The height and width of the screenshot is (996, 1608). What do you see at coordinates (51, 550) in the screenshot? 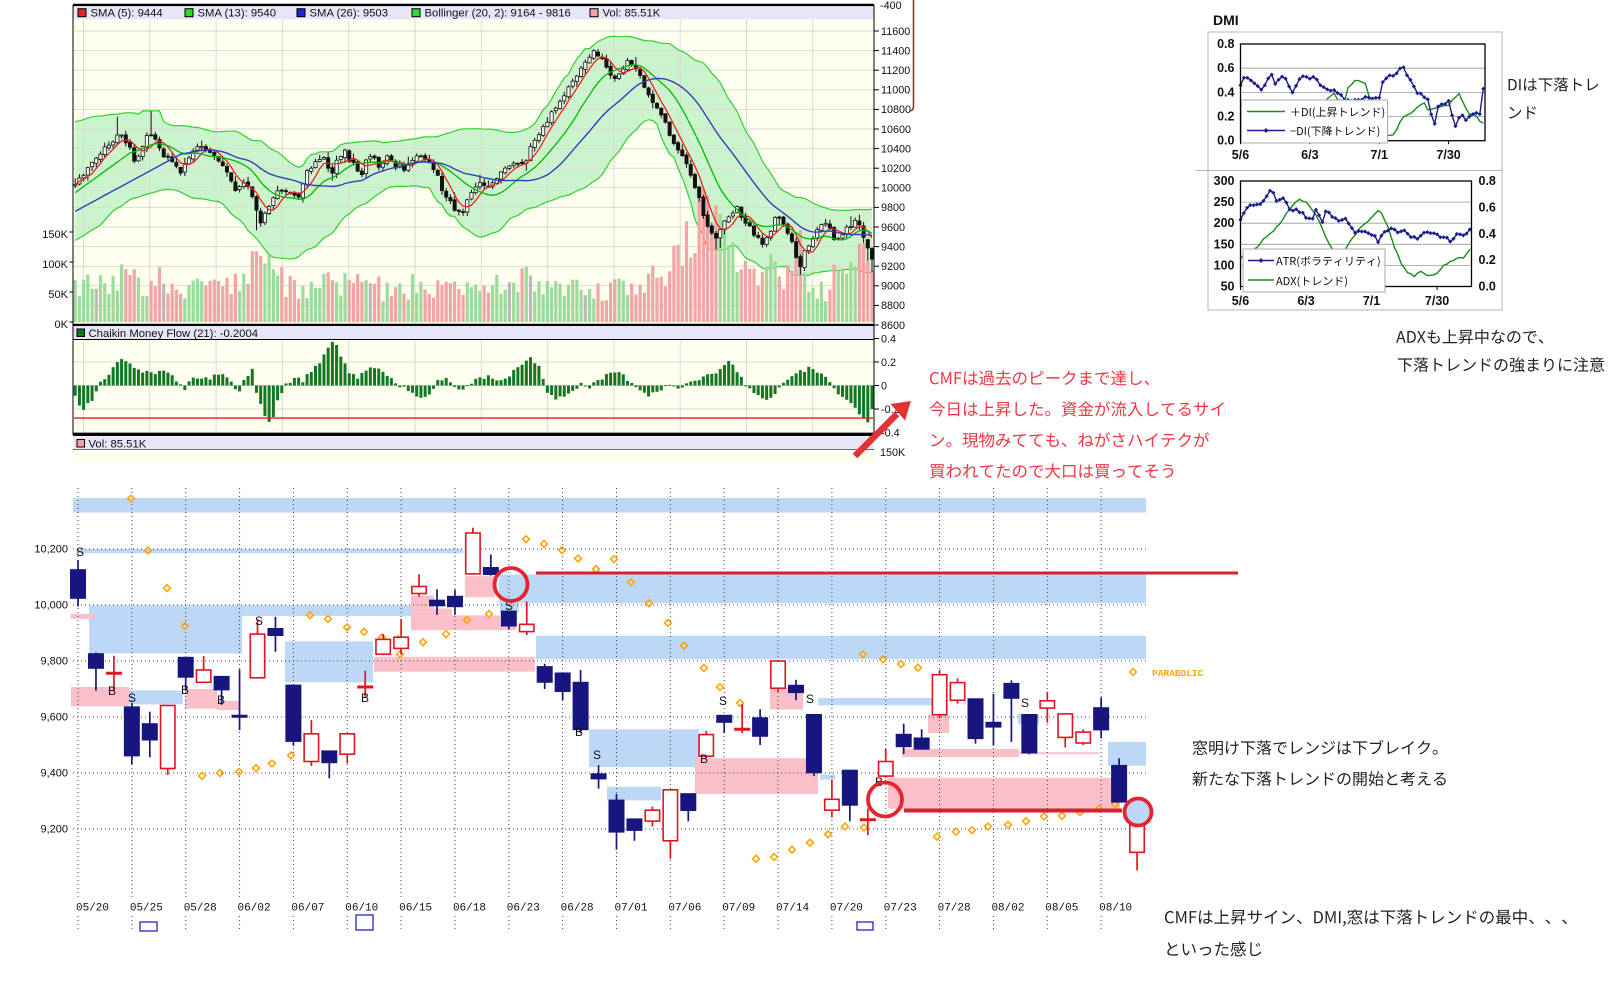
I see `svg-text: 10,200` at bounding box center [51, 550].